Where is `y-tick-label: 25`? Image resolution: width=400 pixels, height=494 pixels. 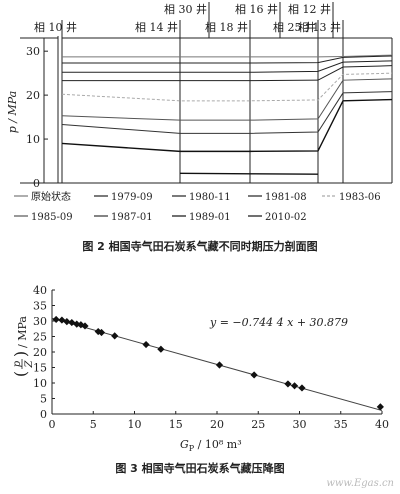 y-tick-label: 25 is located at coordinates (40, 337).